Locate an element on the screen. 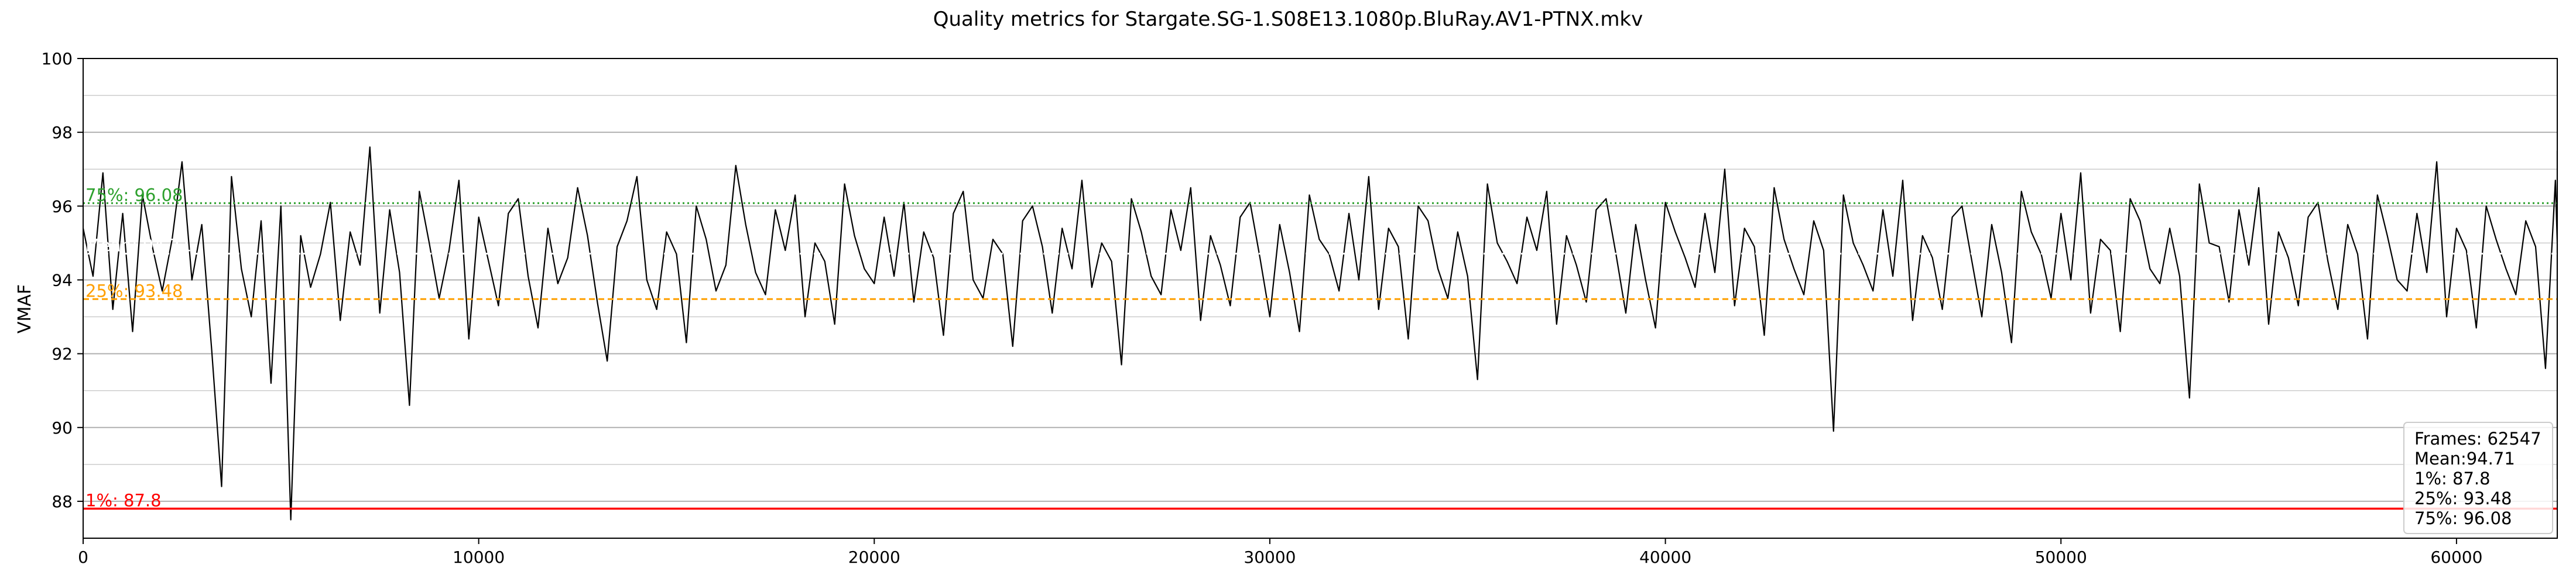 The image size is (2576, 585). legend-line: 75%: 96.08 is located at coordinates (2463, 518).